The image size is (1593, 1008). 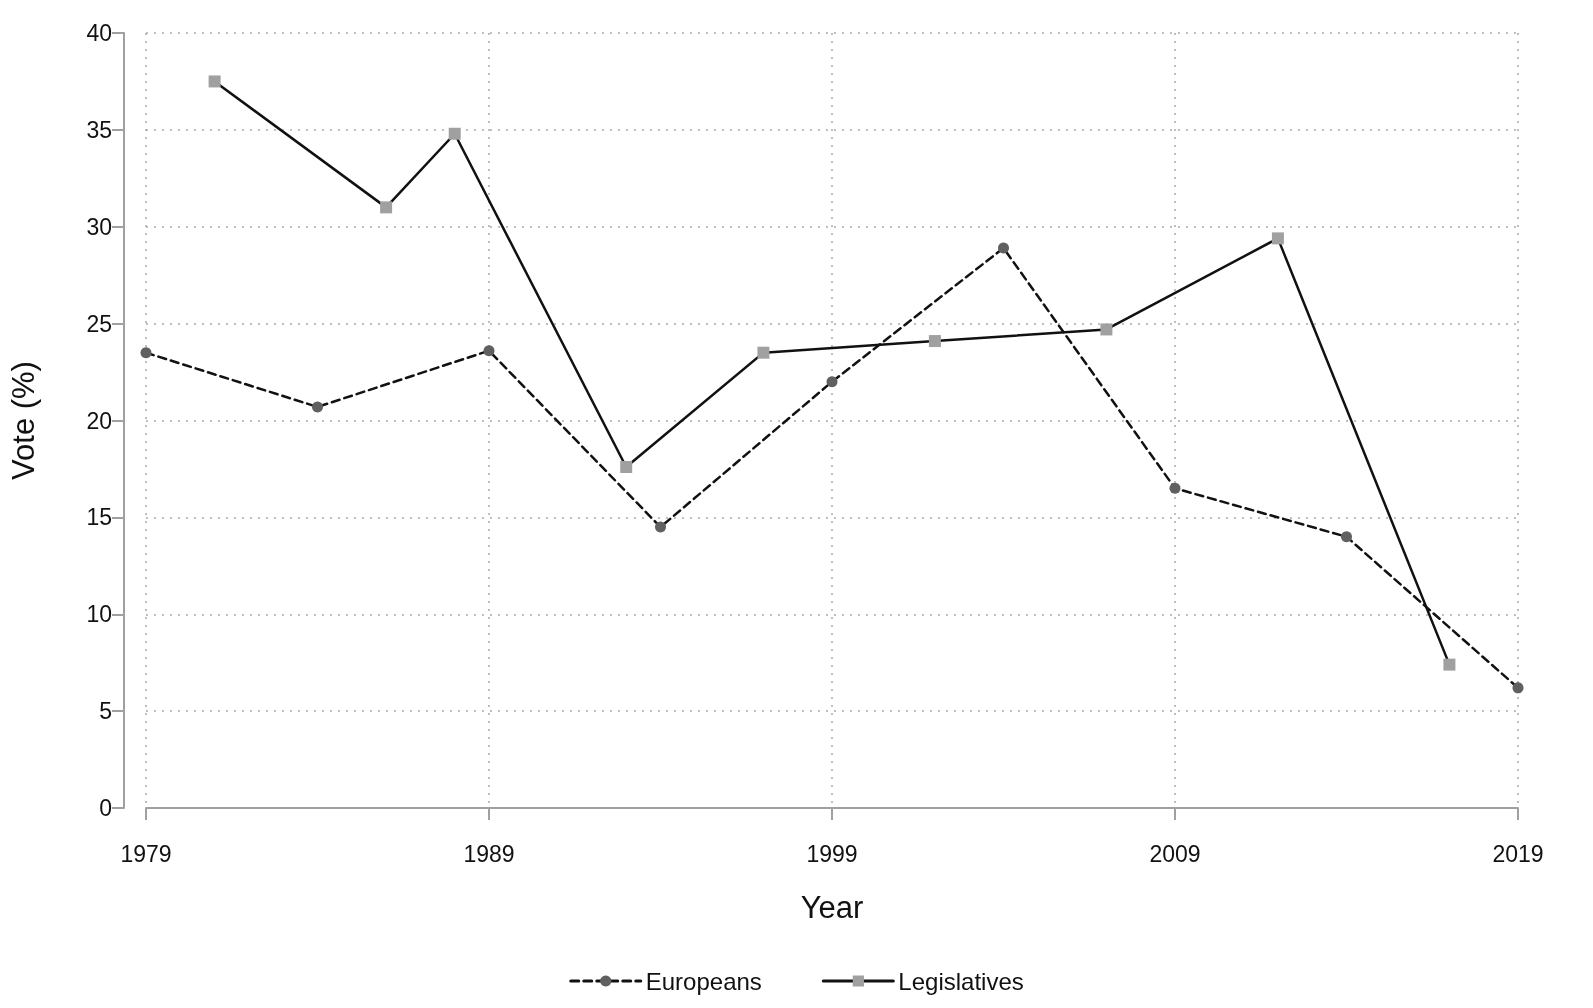 What do you see at coordinates (105, 711) in the screenshot?
I see `y-tick-label: 5` at bounding box center [105, 711].